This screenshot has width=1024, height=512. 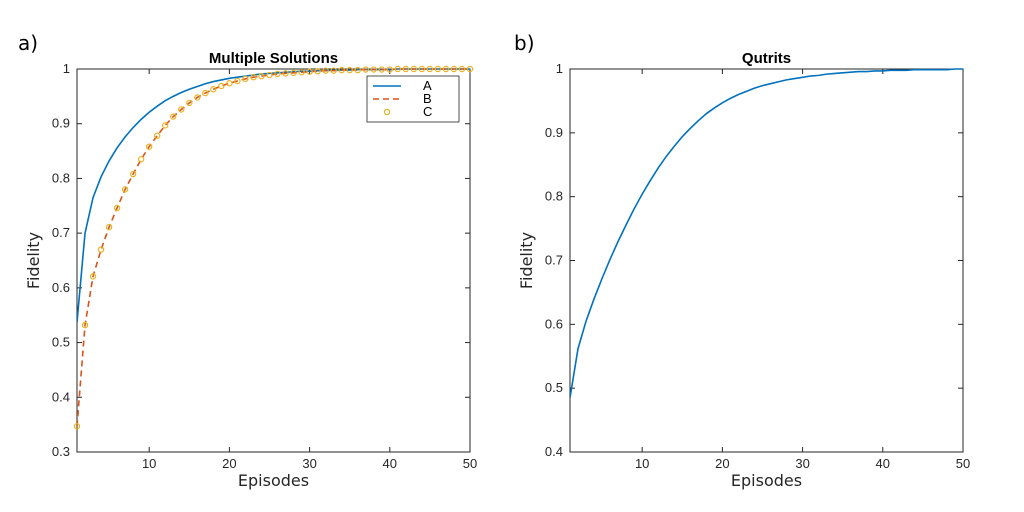 I want to click on chart-title: Qutrits, so click(x=766, y=58).